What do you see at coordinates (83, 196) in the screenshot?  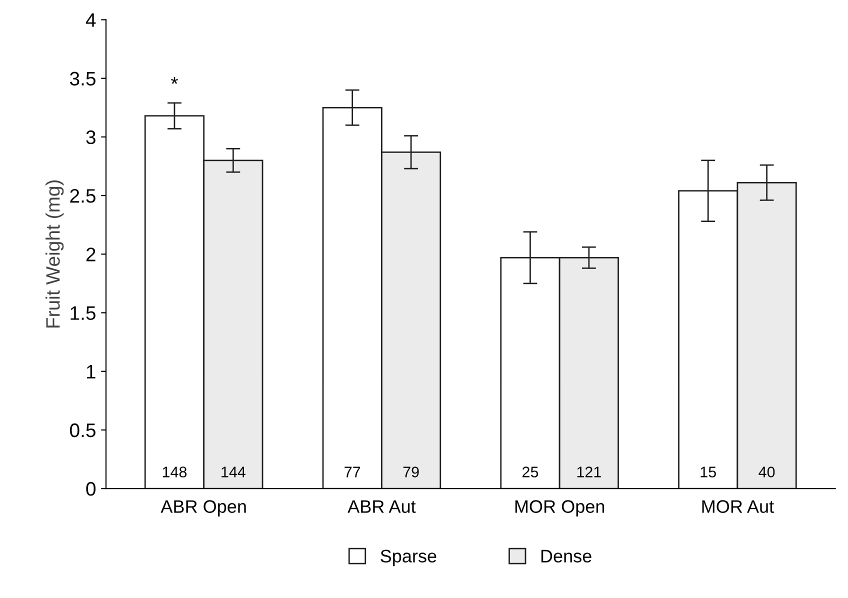 I see `y-tick-label: 2.5` at bounding box center [83, 196].